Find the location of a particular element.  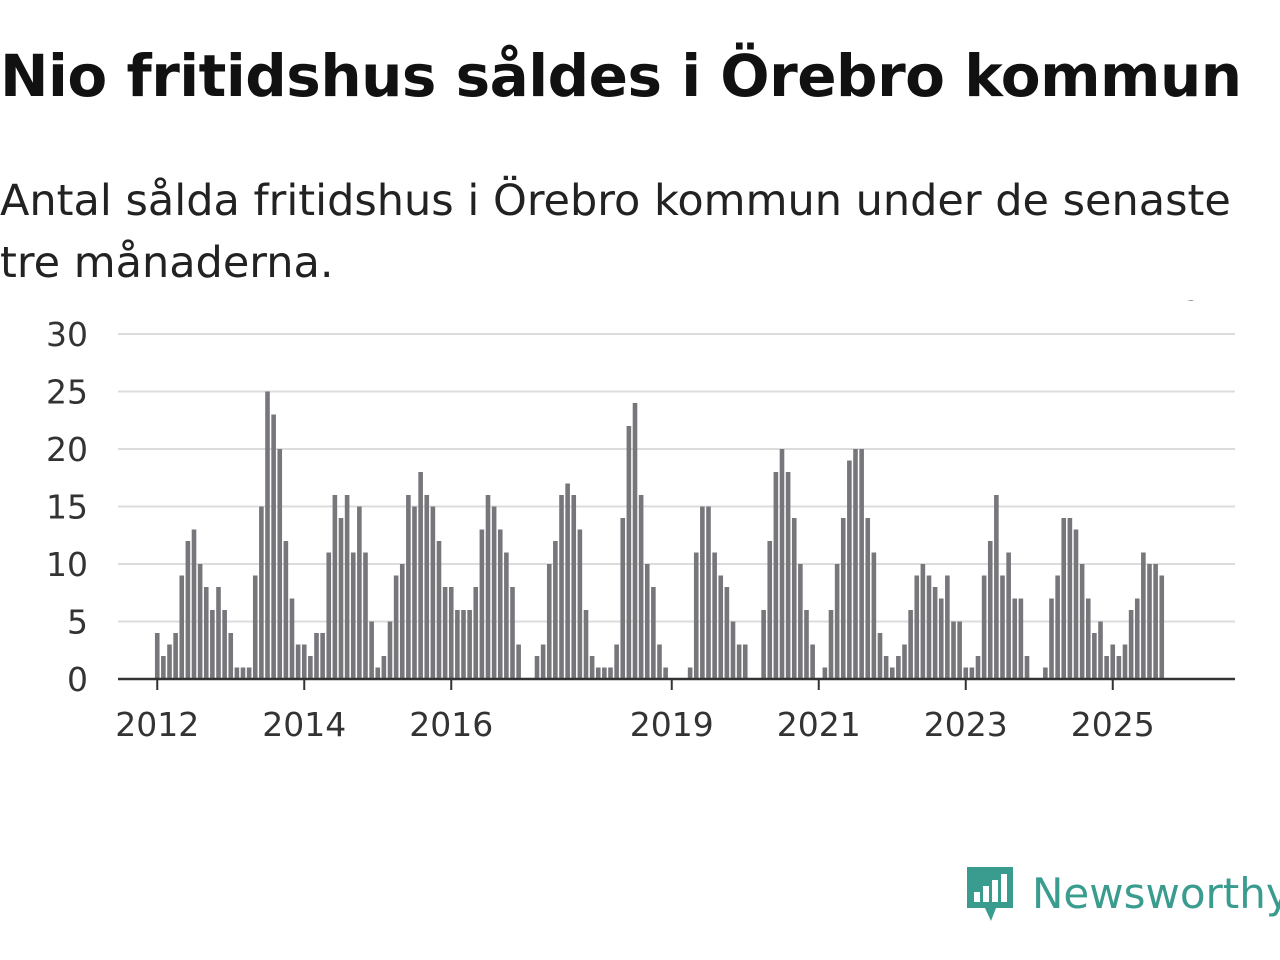

x-axis-ticks: 2012 2014 2016 2019 2021 2023 2025 is located at coordinates (635, 711).